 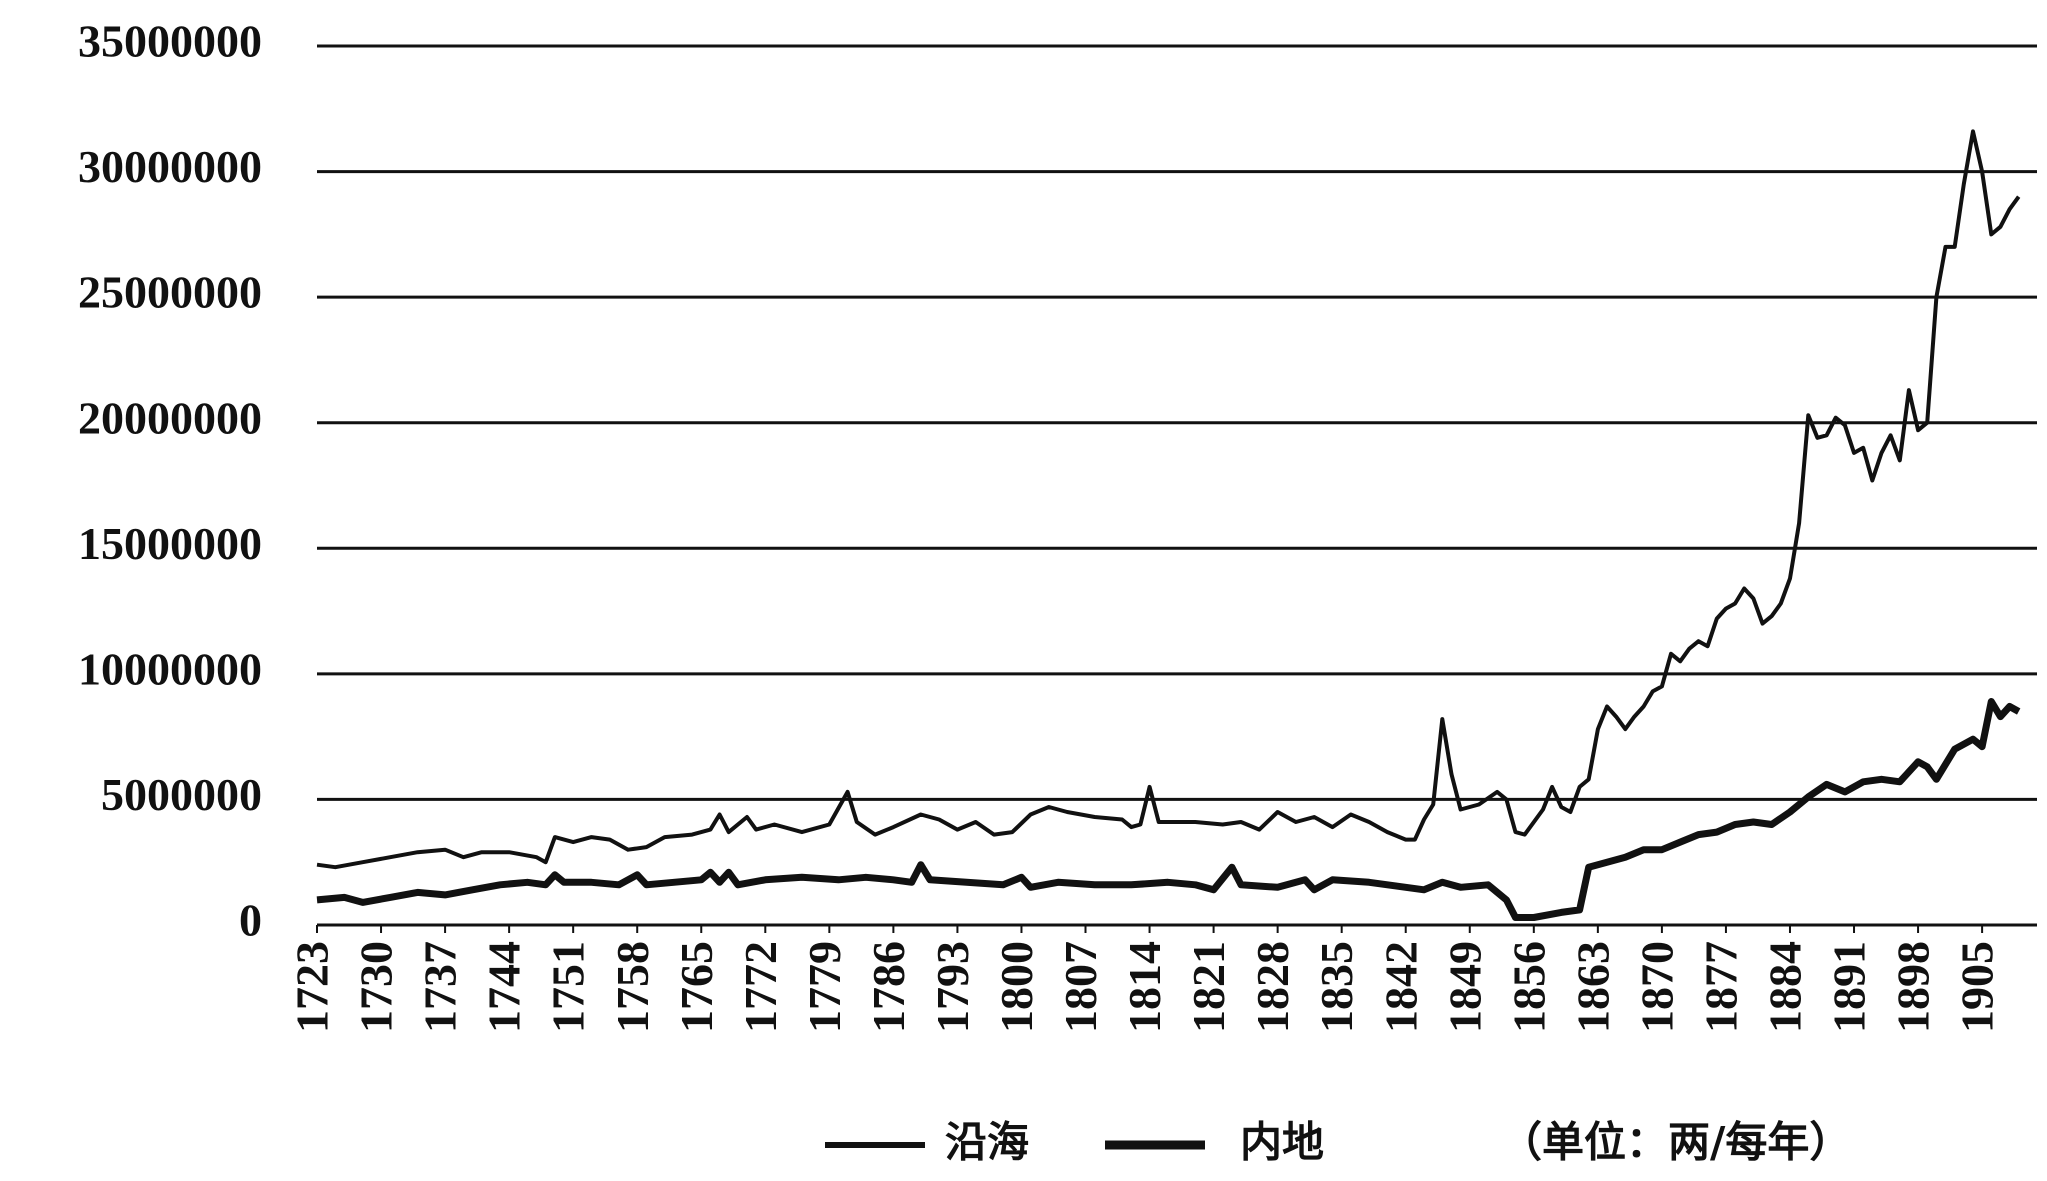 What do you see at coordinates (1080, 987) in the screenshot?
I see `x-tick-label: 1807` at bounding box center [1080, 987].